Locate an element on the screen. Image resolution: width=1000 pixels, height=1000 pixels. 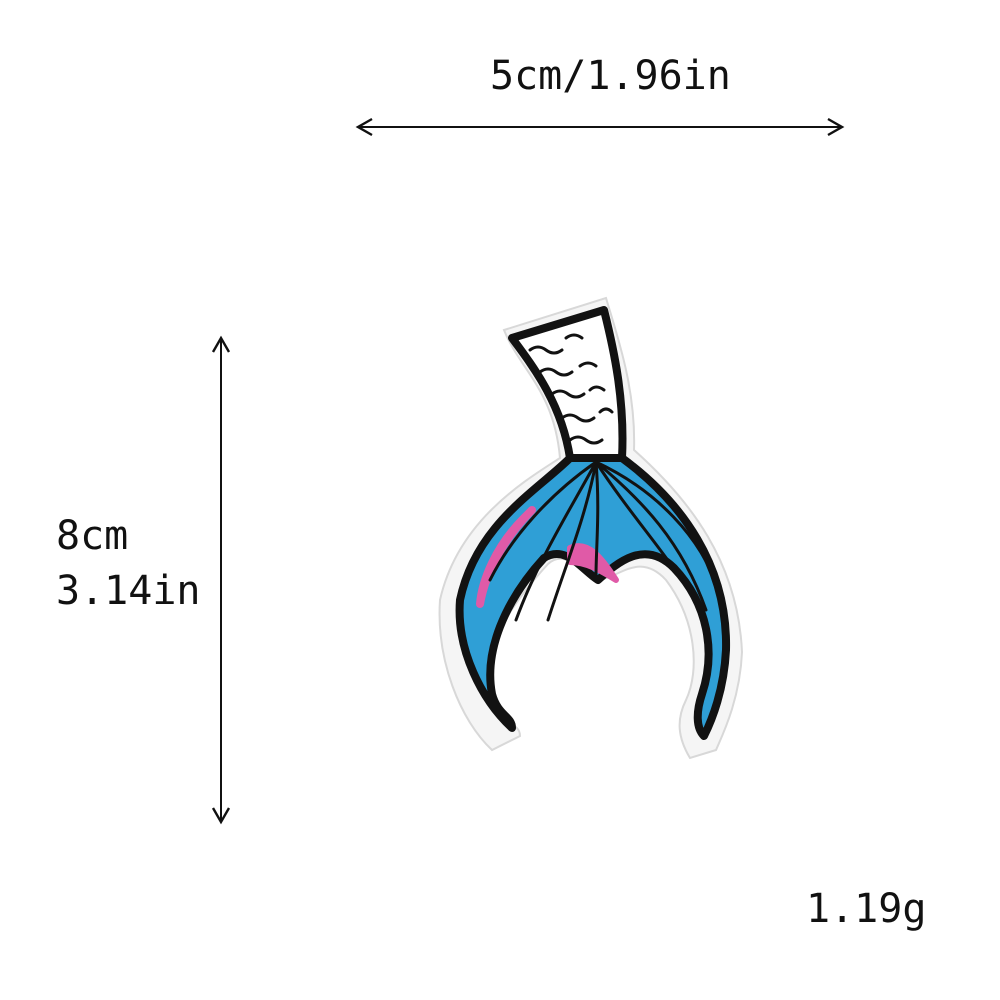
width-dimension-label: 5cm/1.96in is located at coordinates (610, 76).